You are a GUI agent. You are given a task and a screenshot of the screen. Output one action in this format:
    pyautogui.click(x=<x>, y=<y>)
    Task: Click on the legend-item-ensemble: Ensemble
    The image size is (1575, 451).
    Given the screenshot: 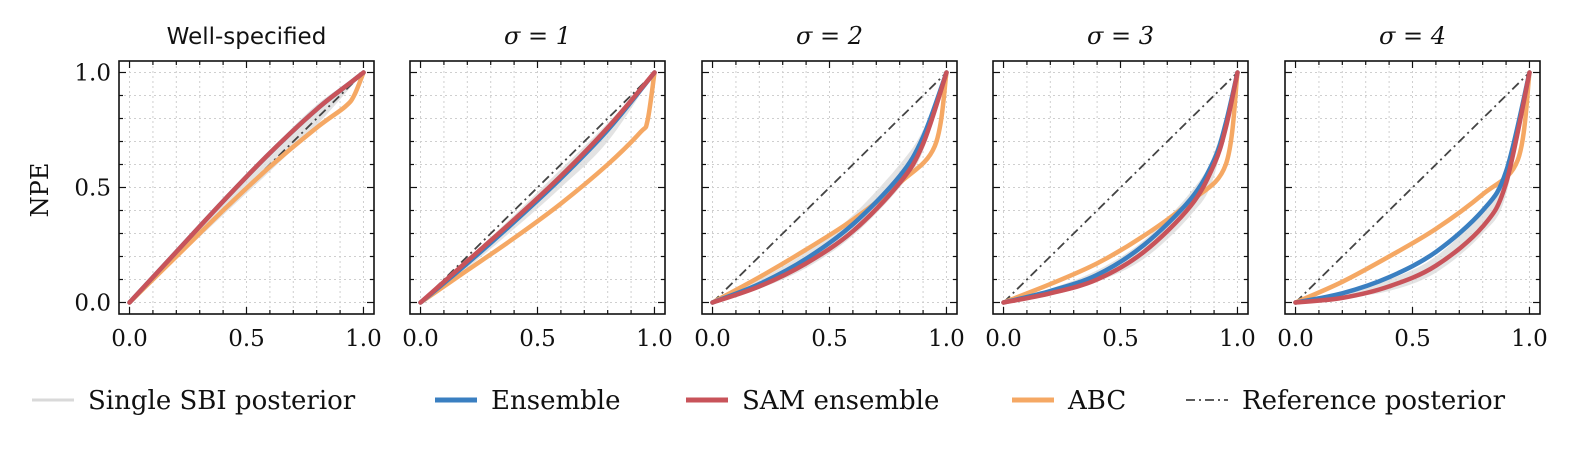 What is the action you would take?
    pyautogui.click(x=527, y=401)
    